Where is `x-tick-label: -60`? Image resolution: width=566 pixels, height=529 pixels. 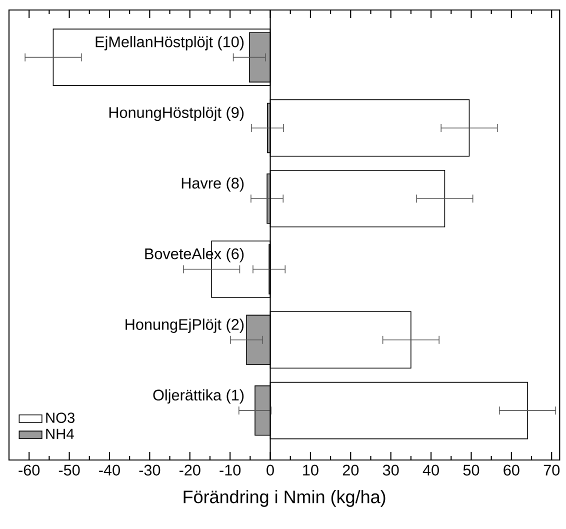 x-tick-label: -60 is located at coordinates (29, 470).